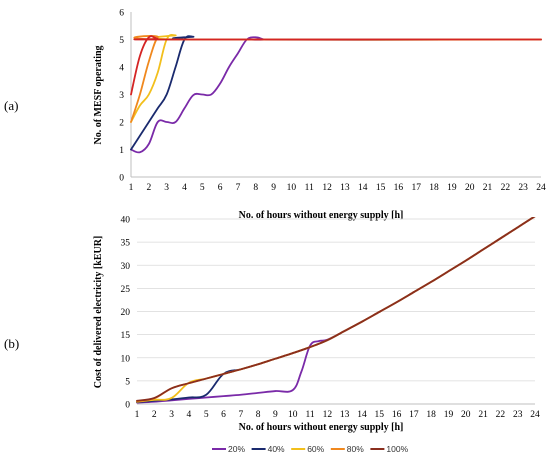 The image size is (550, 460). I want to click on legend-item: 60%, so click(308, 449).